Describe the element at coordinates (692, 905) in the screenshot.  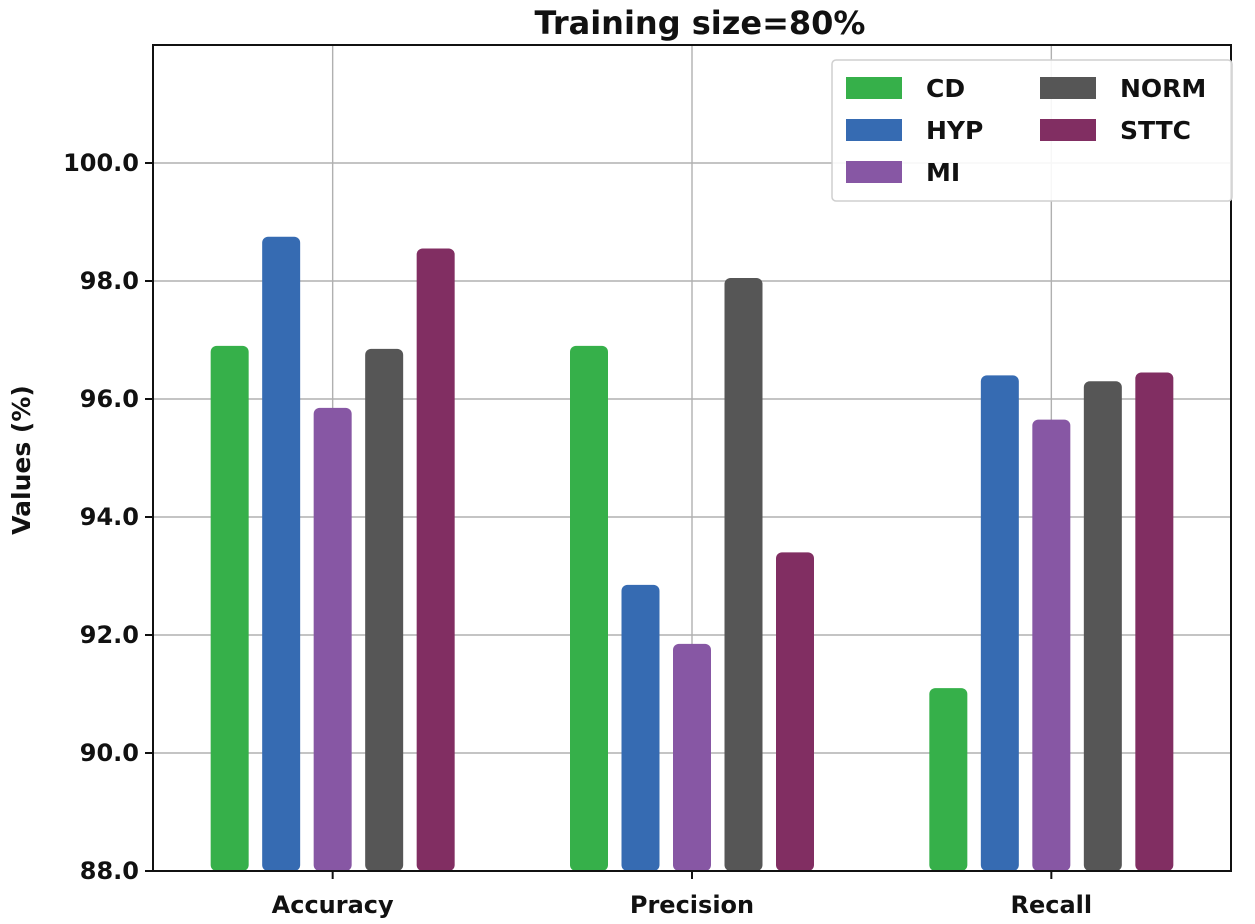
I see `x-tick-label: Precision` at that location.